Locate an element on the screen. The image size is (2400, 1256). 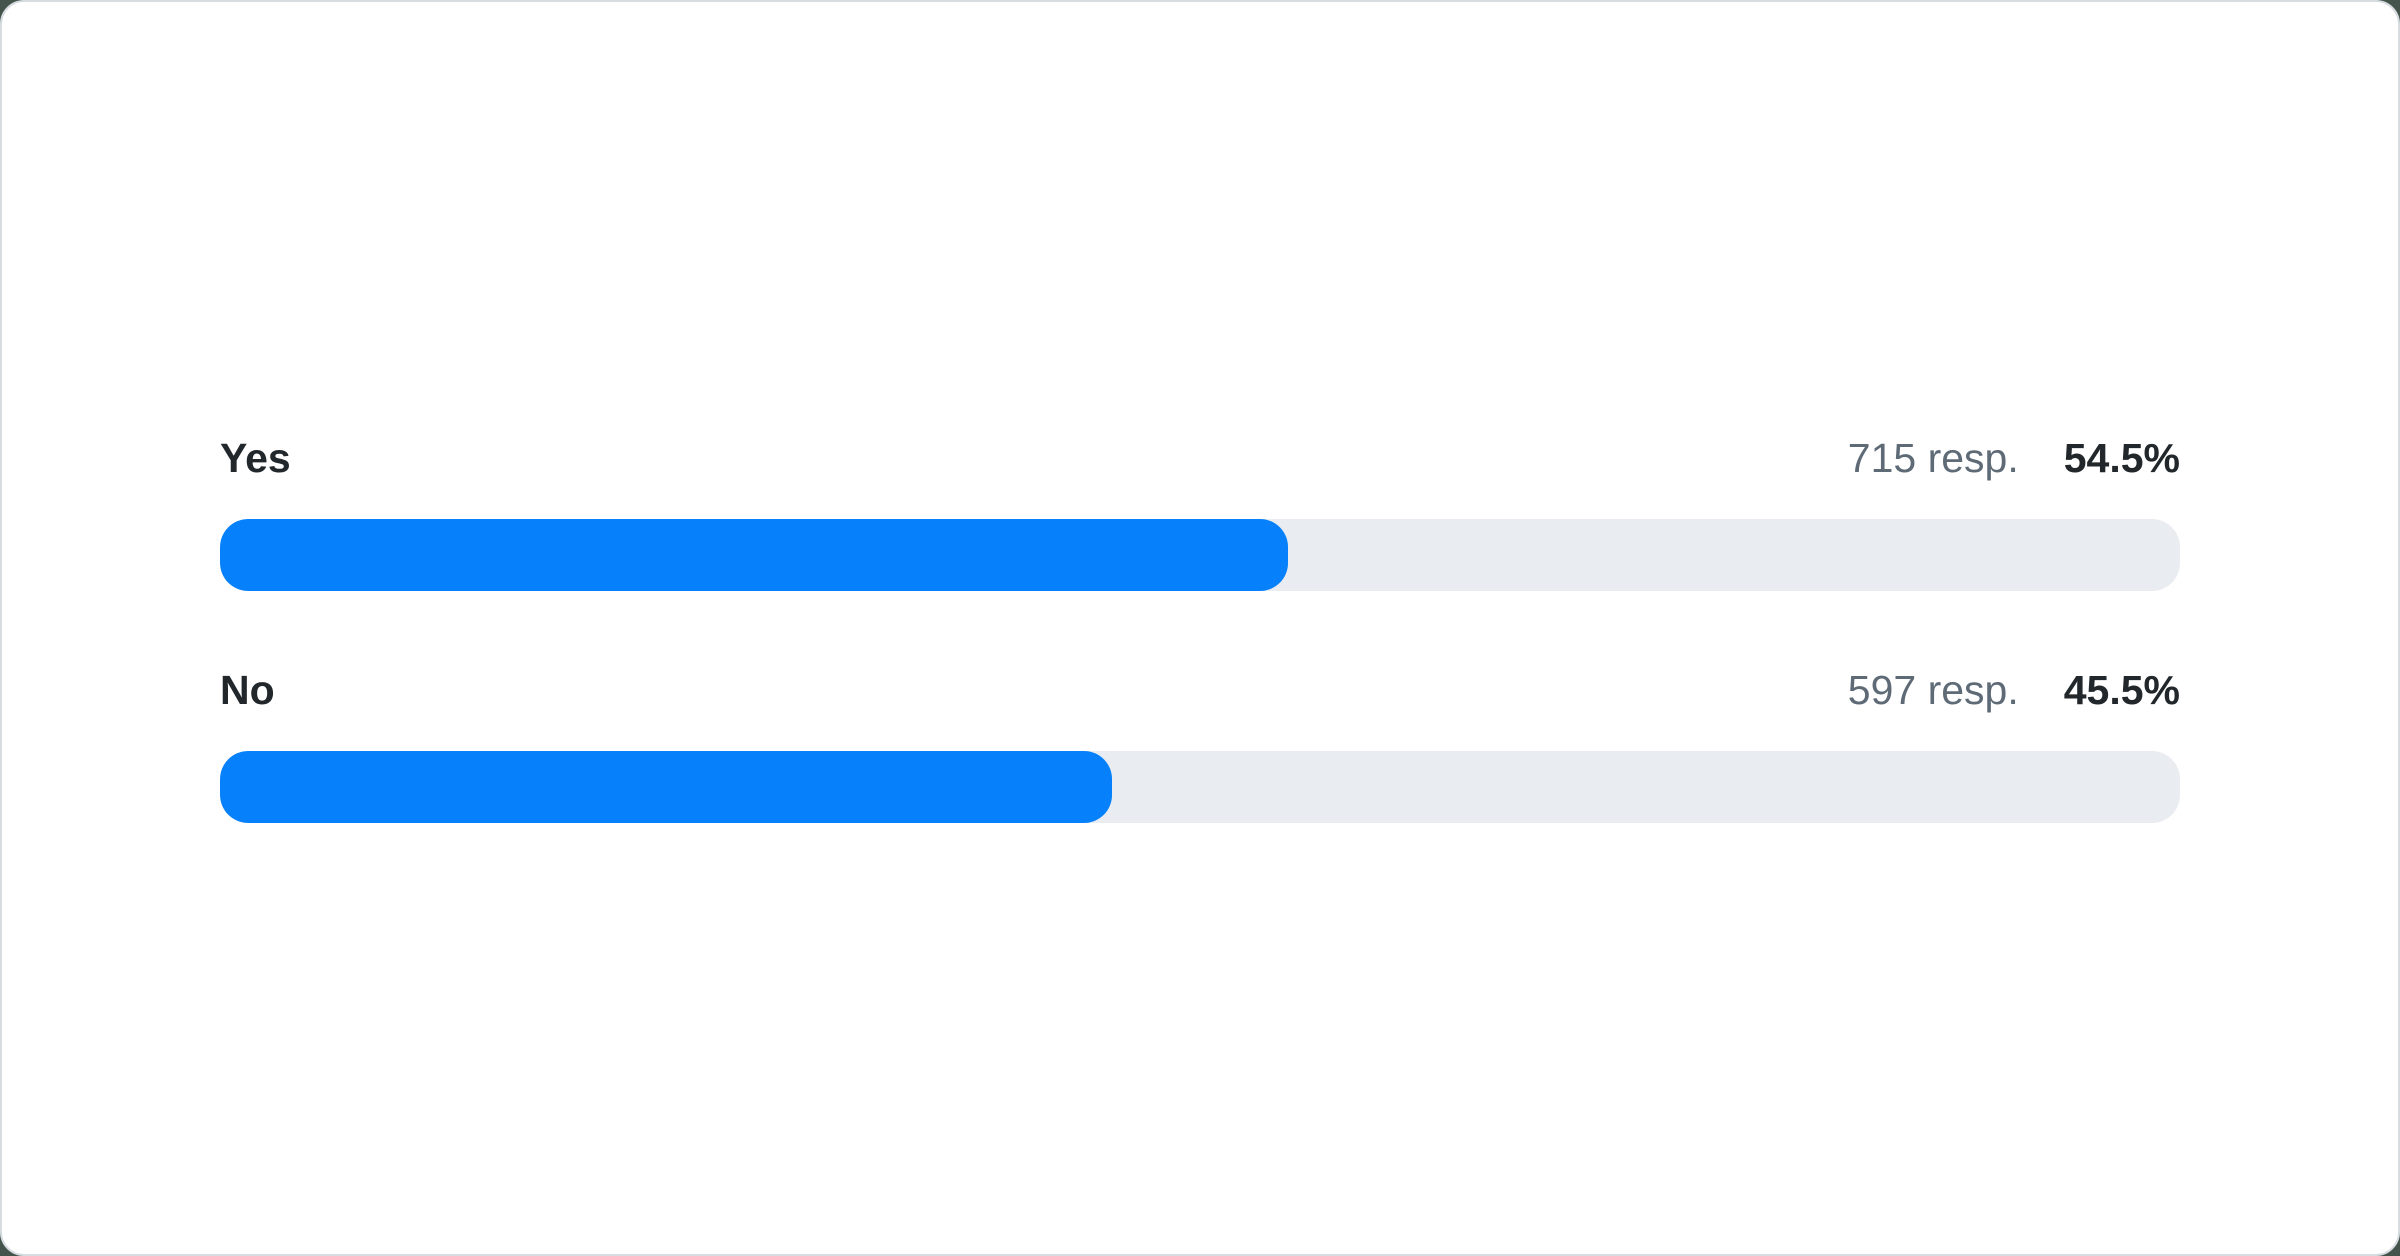
percentage-value: 45.5% is located at coordinates (2121, 690).